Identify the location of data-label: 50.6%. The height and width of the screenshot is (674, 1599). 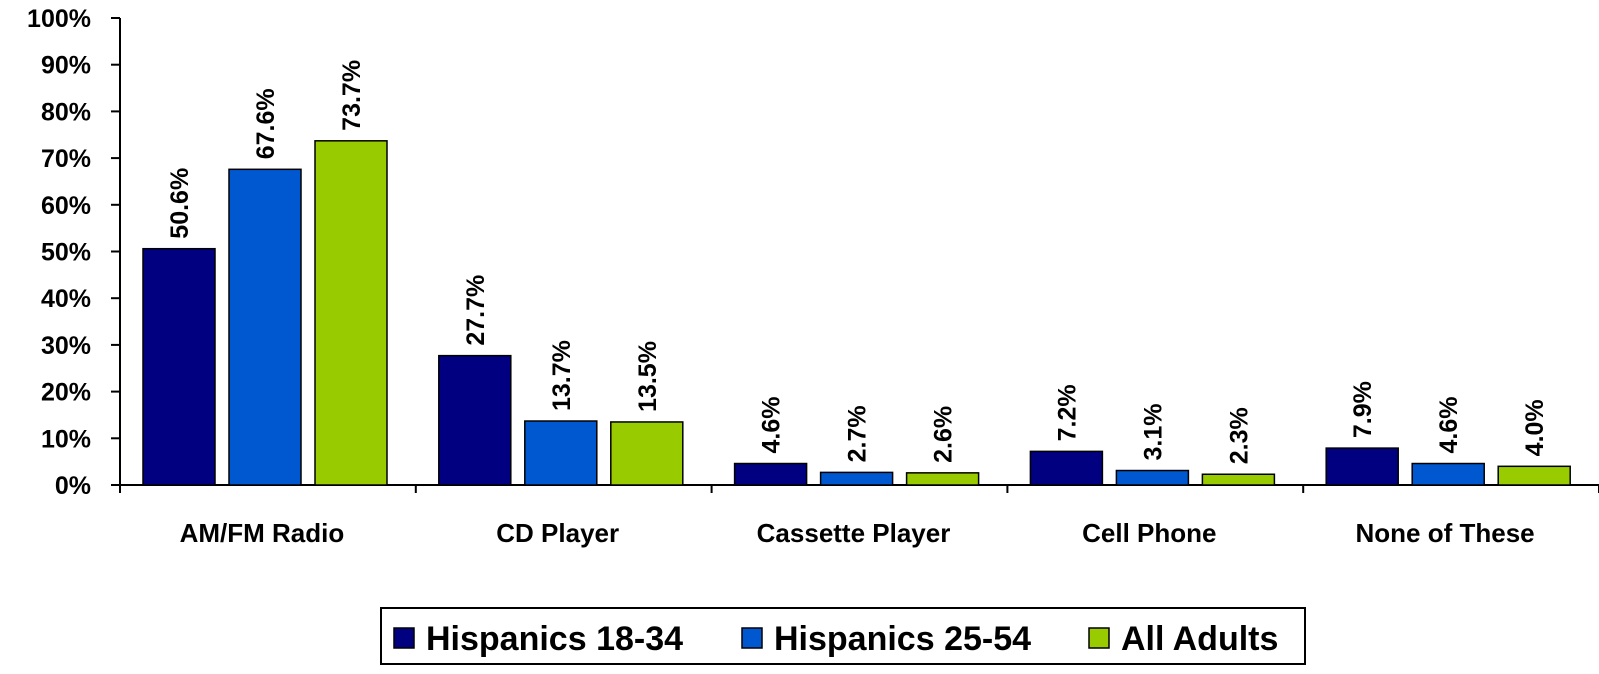
(180, 203).